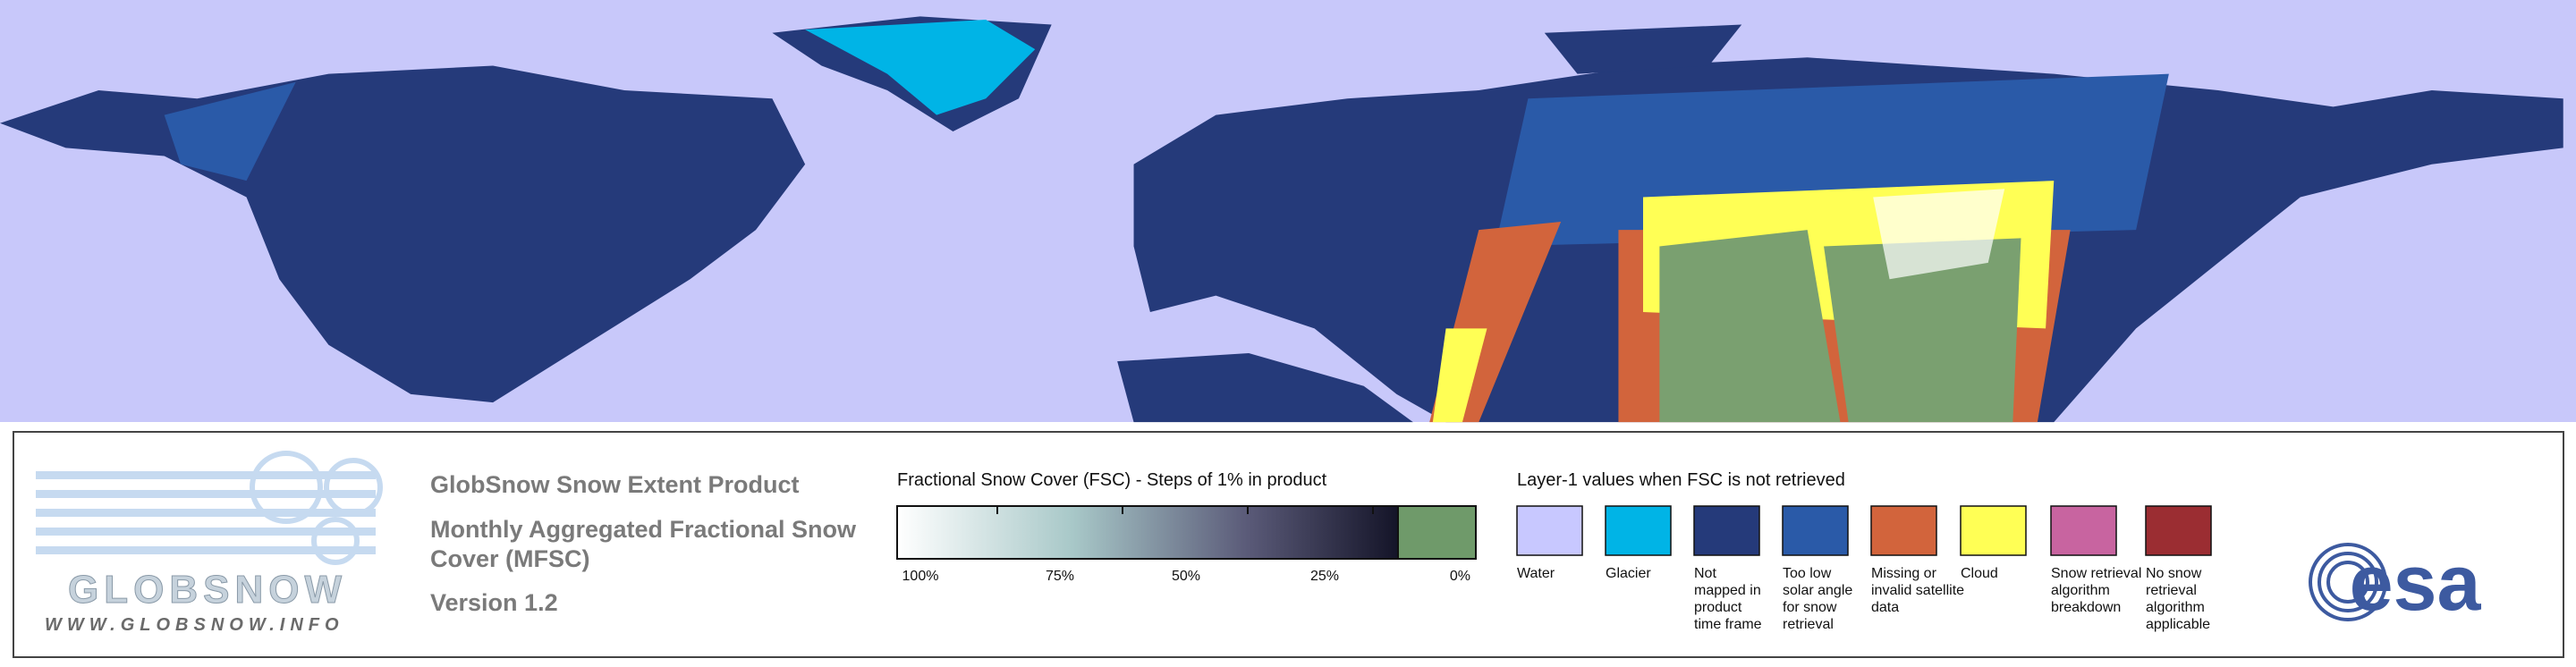 Image resolution: width=2576 pixels, height=667 pixels. I want to click on agency-name: esa, so click(2416, 583).